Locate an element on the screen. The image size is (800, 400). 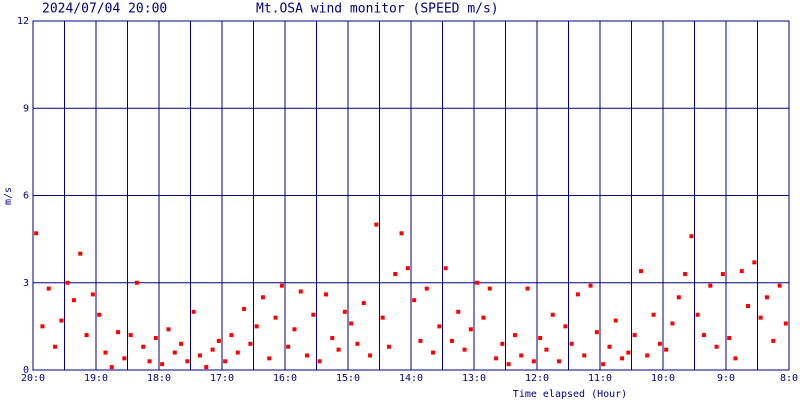
x-tick-label: 8:0 is located at coordinates (789, 378).